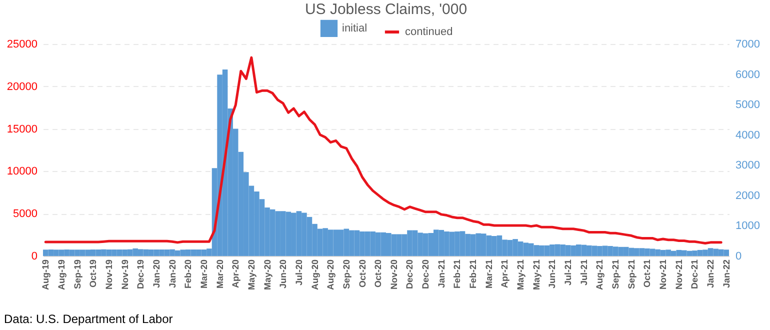  What do you see at coordinates (748, 166) in the screenshot?
I see `y2-tick-label: 3000` at bounding box center [748, 166].